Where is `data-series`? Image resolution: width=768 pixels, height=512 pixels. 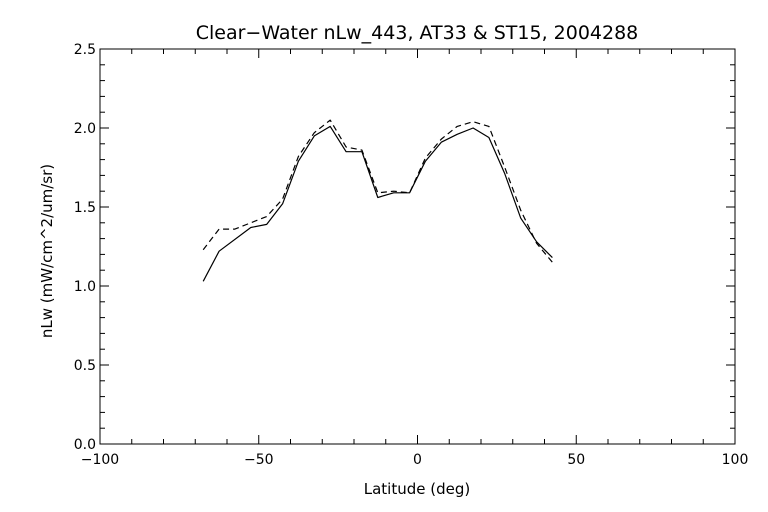
data-series is located at coordinates (377, 200).